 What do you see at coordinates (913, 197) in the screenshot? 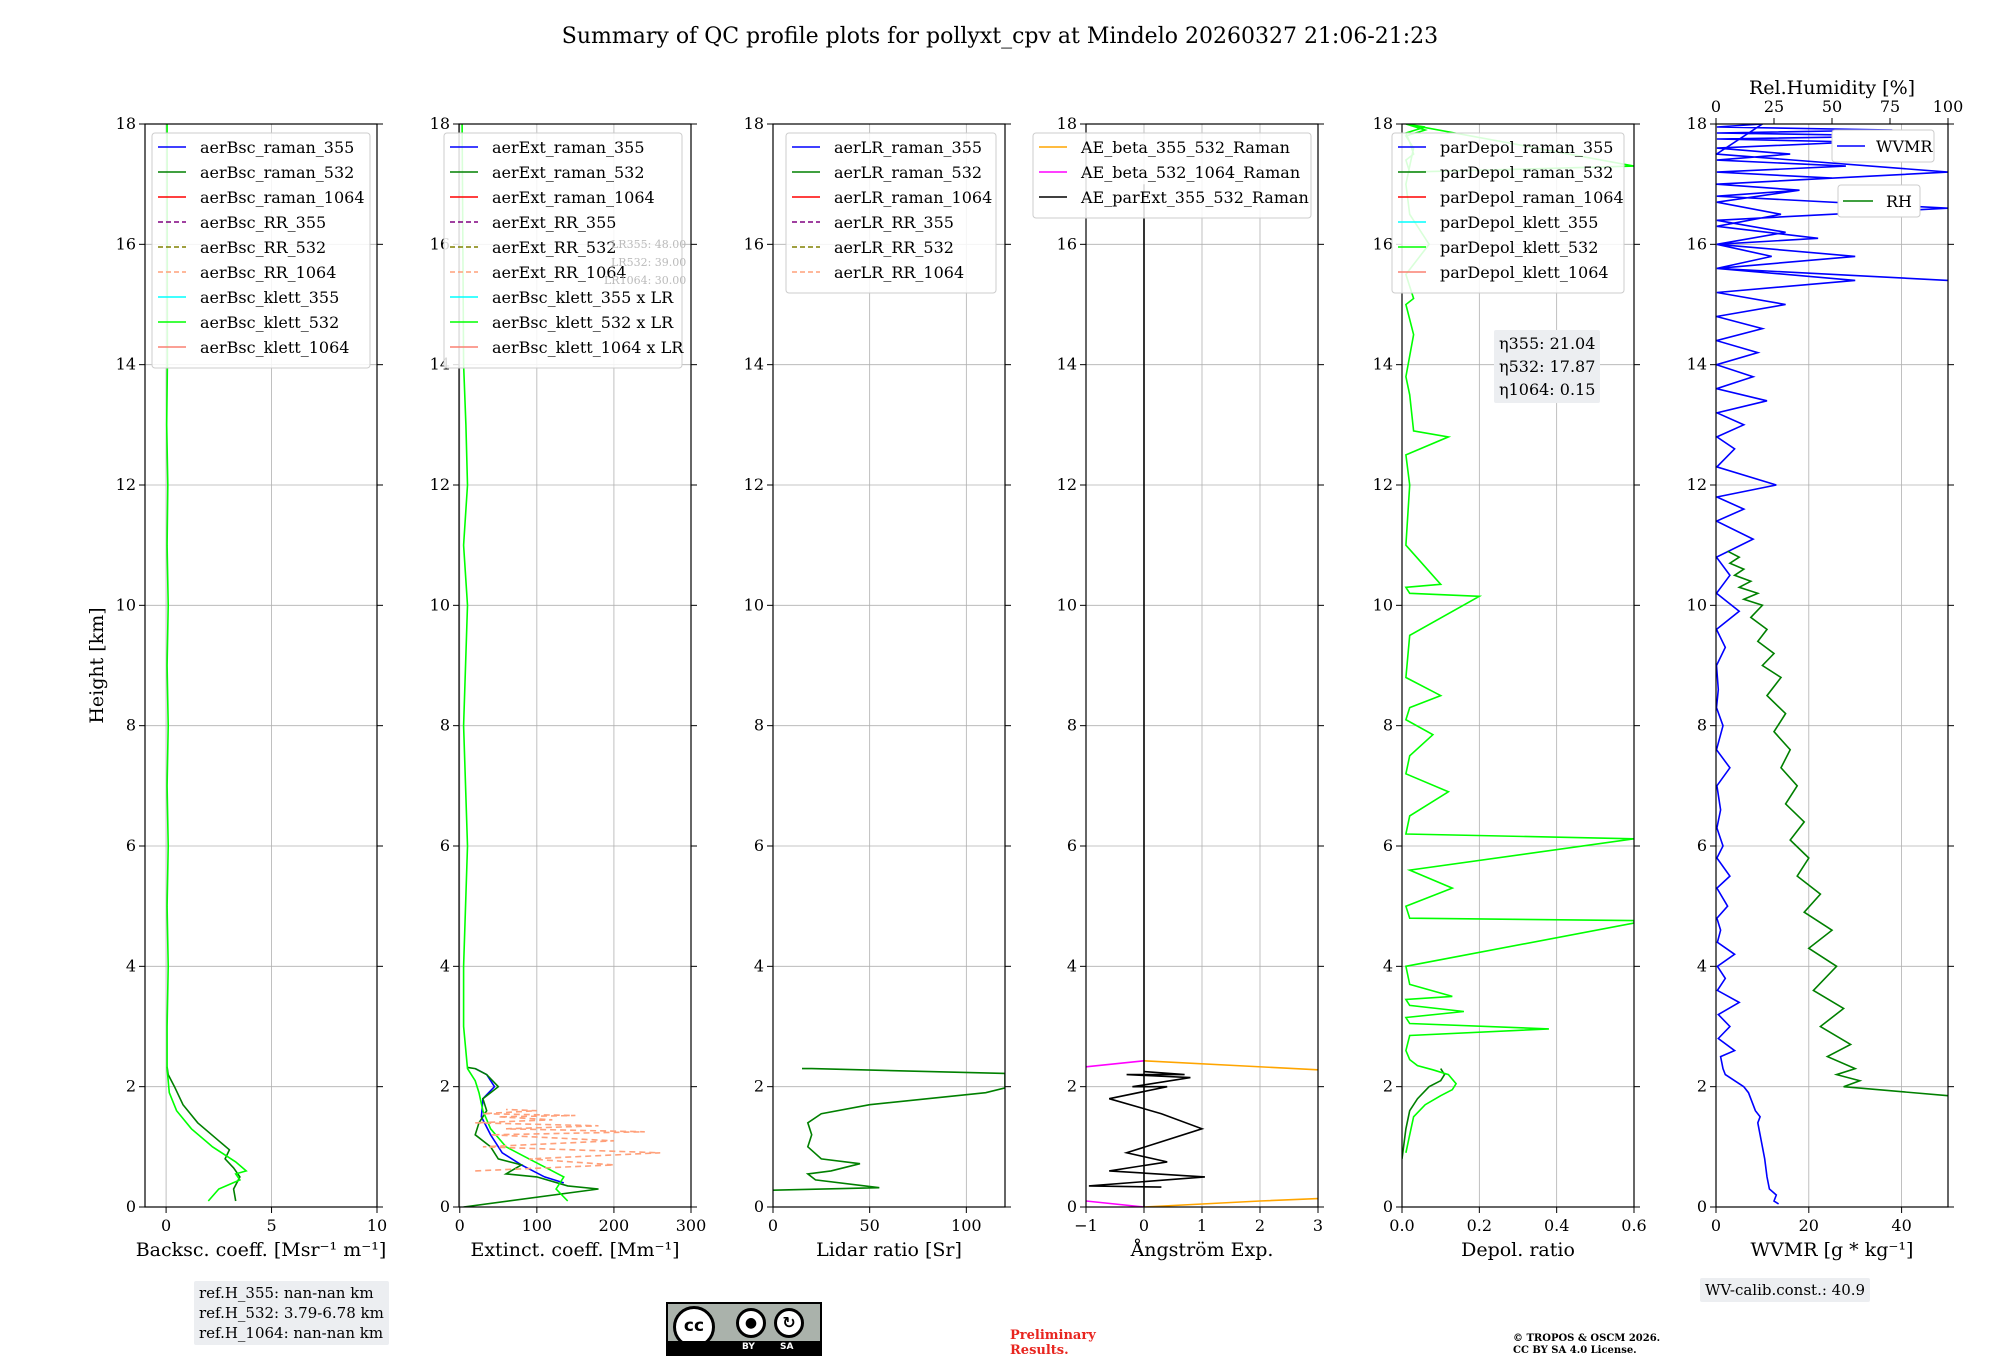
I see `legend-label: aerLR_raman_1064` at bounding box center [913, 197].